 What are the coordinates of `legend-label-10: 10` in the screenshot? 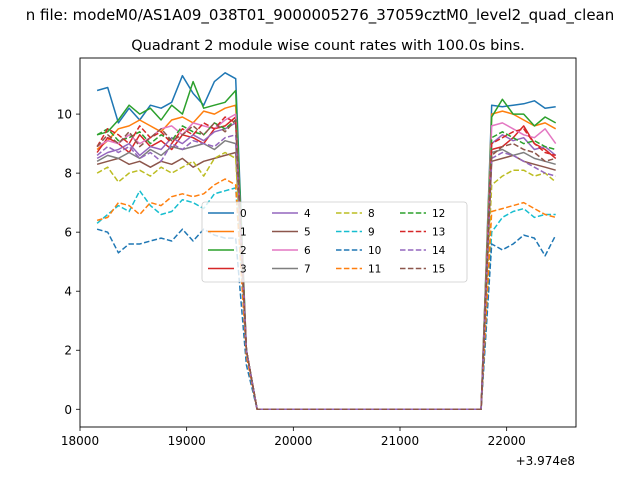 It's located at (374, 251).